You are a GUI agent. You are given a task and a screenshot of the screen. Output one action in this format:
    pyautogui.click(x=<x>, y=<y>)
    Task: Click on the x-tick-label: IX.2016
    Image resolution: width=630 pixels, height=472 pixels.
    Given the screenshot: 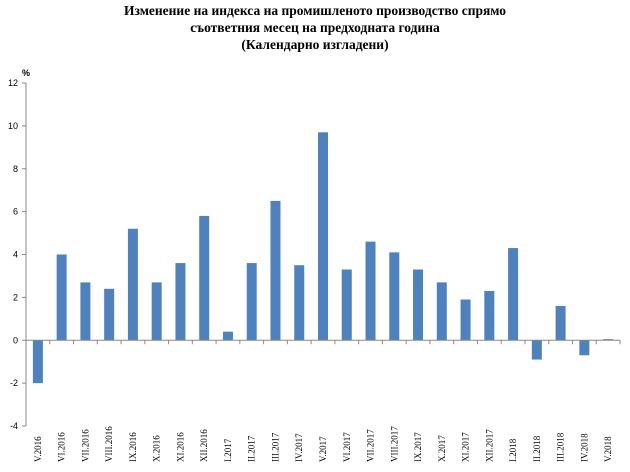 What is the action you would take?
    pyautogui.click(x=133, y=447)
    